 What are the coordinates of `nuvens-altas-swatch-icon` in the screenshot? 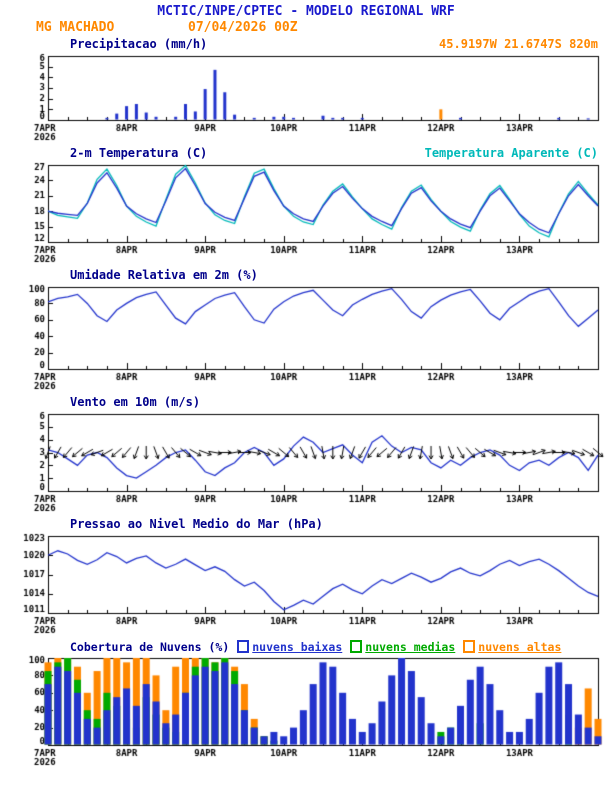 It's located at (469, 646).